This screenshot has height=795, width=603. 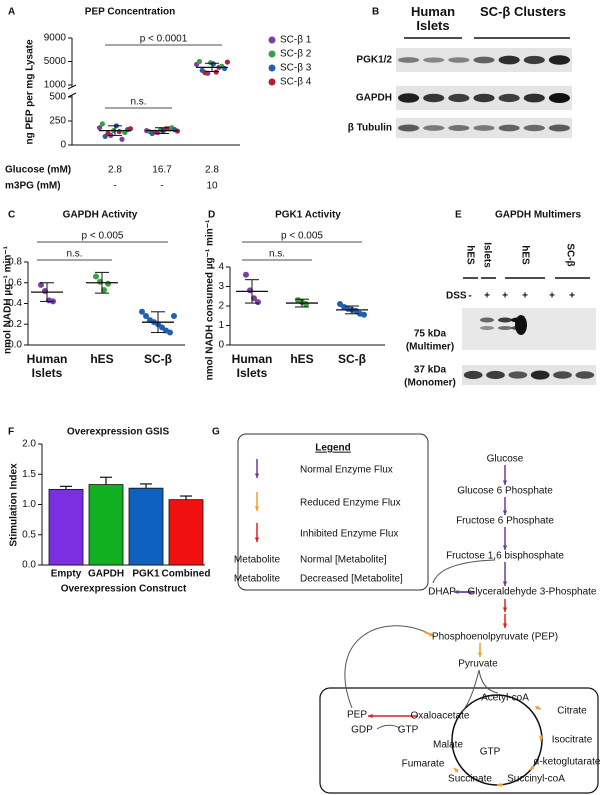 What do you see at coordinates (569, 254) in the screenshot?
I see `lane-label: SC-β` at bounding box center [569, 254].